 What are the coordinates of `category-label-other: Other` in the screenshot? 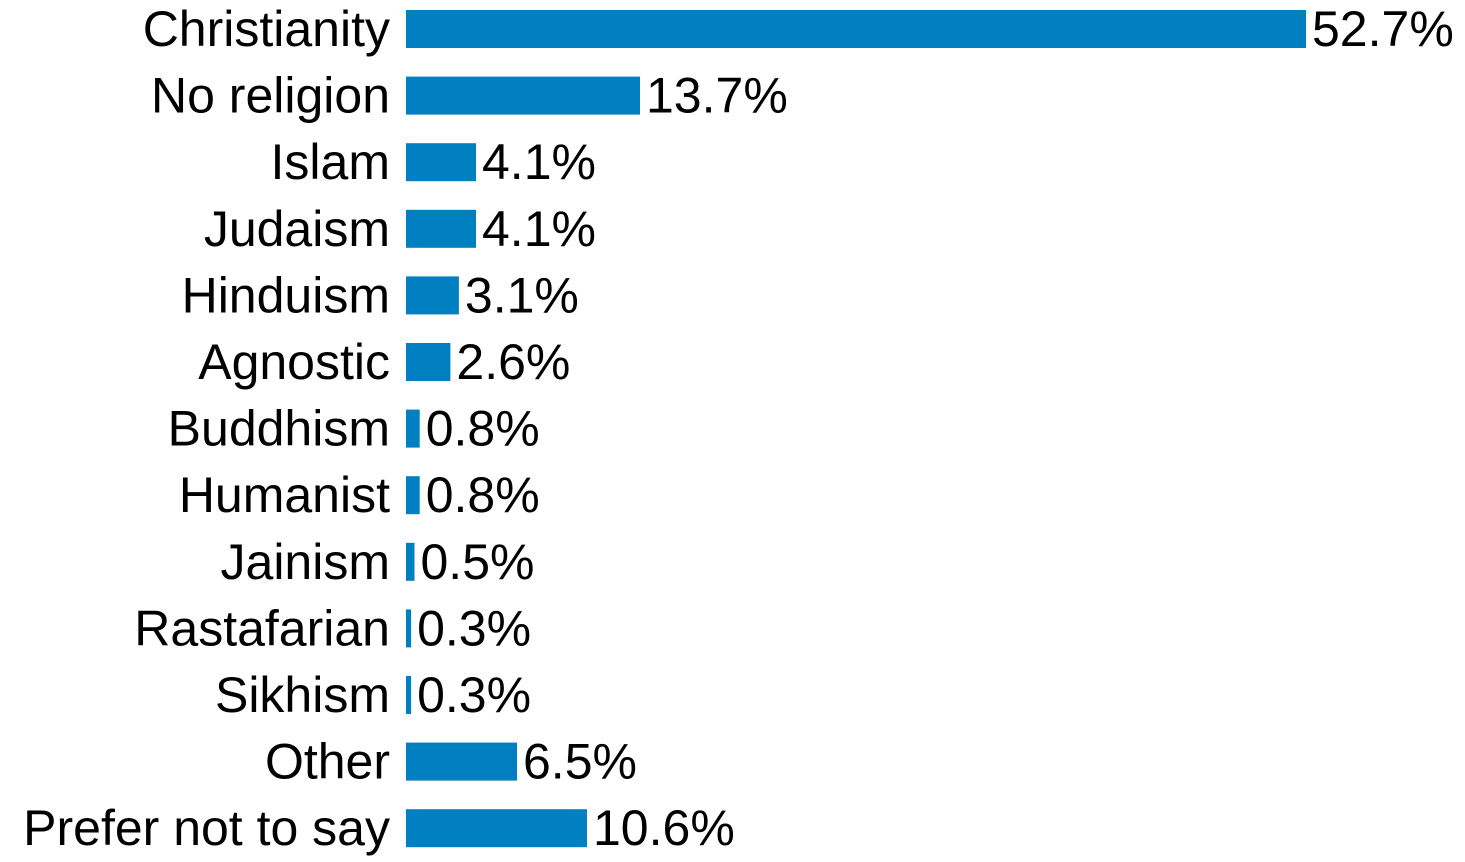 It's located at (327, 762).